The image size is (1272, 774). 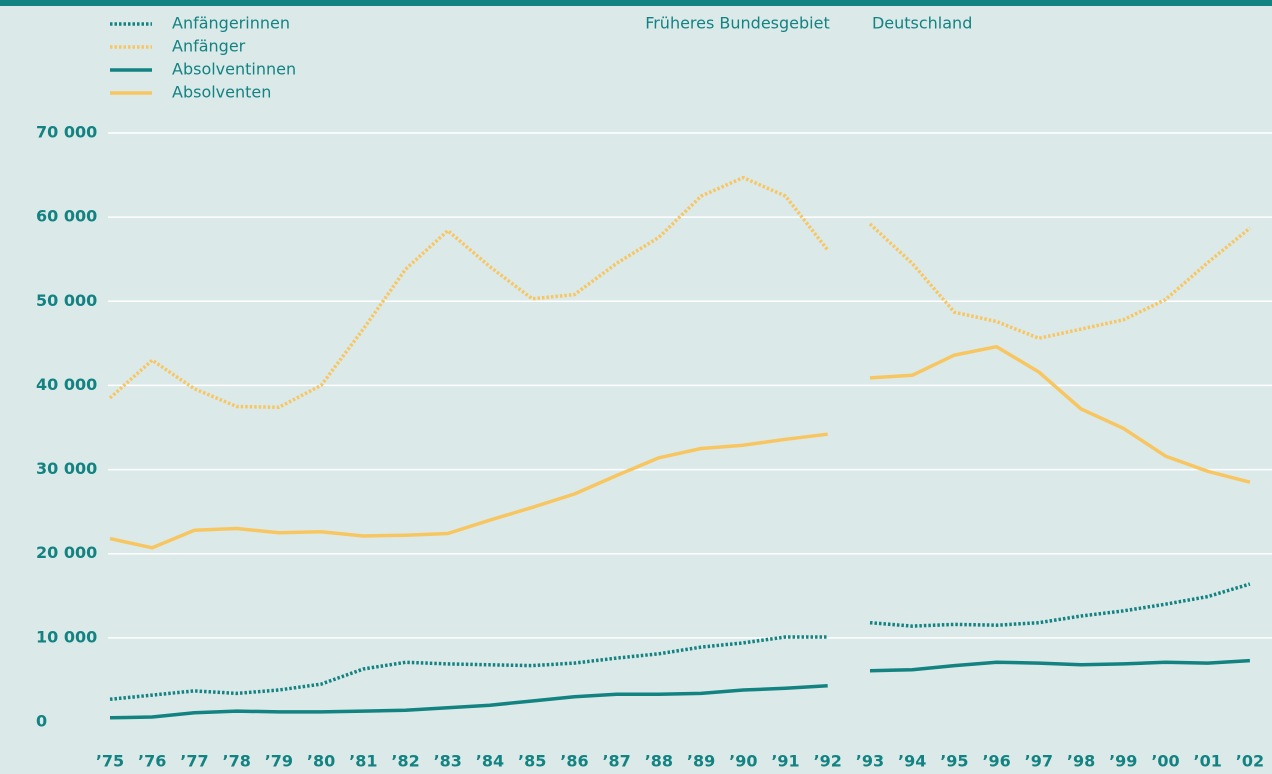 What do you see at coordinates (1165, 761) in the screenshot?
I see `x-tick-label: ’00` at bounding box center [1165, 761].